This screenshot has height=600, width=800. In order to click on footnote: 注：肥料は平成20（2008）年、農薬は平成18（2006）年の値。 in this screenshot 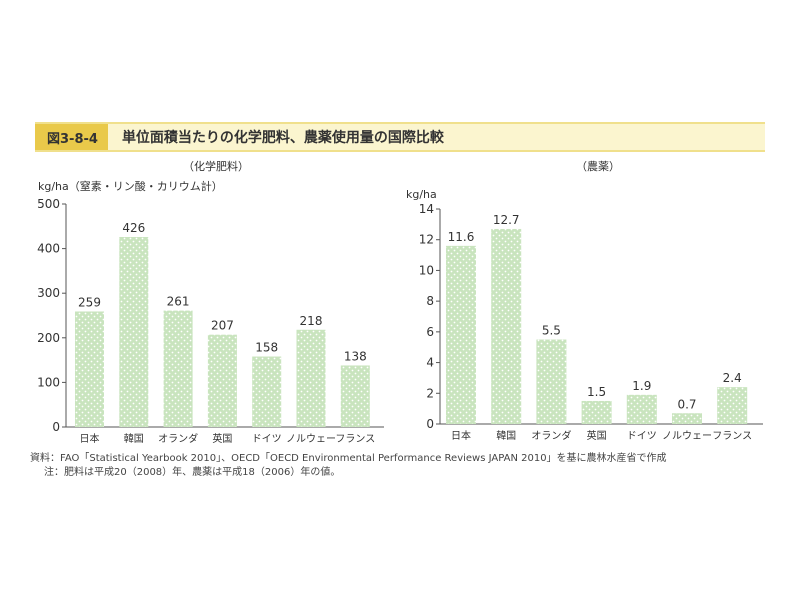, I will do `click(192, 472)`.